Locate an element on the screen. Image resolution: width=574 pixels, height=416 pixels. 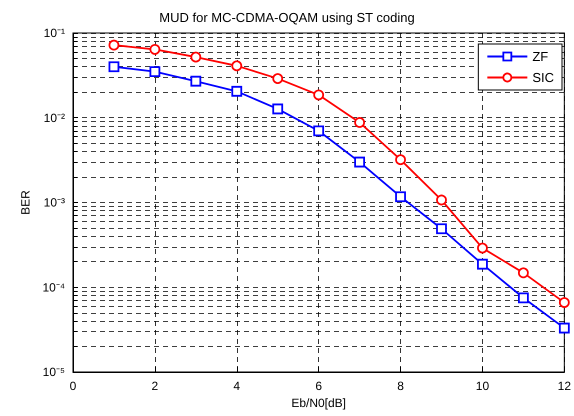
x-tick-label: 8 is located at coordinates (400, 386).